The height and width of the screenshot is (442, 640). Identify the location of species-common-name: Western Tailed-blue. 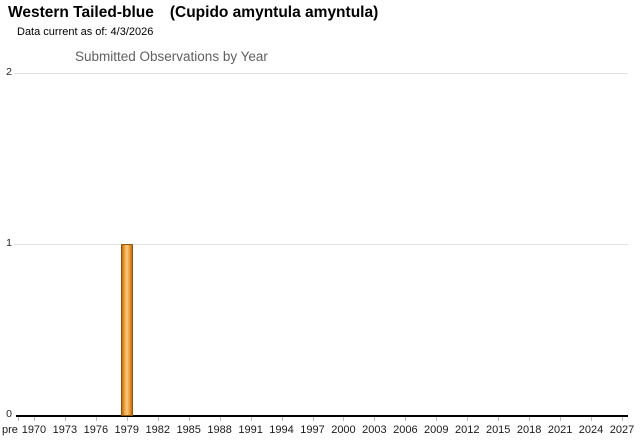
(81, 12).